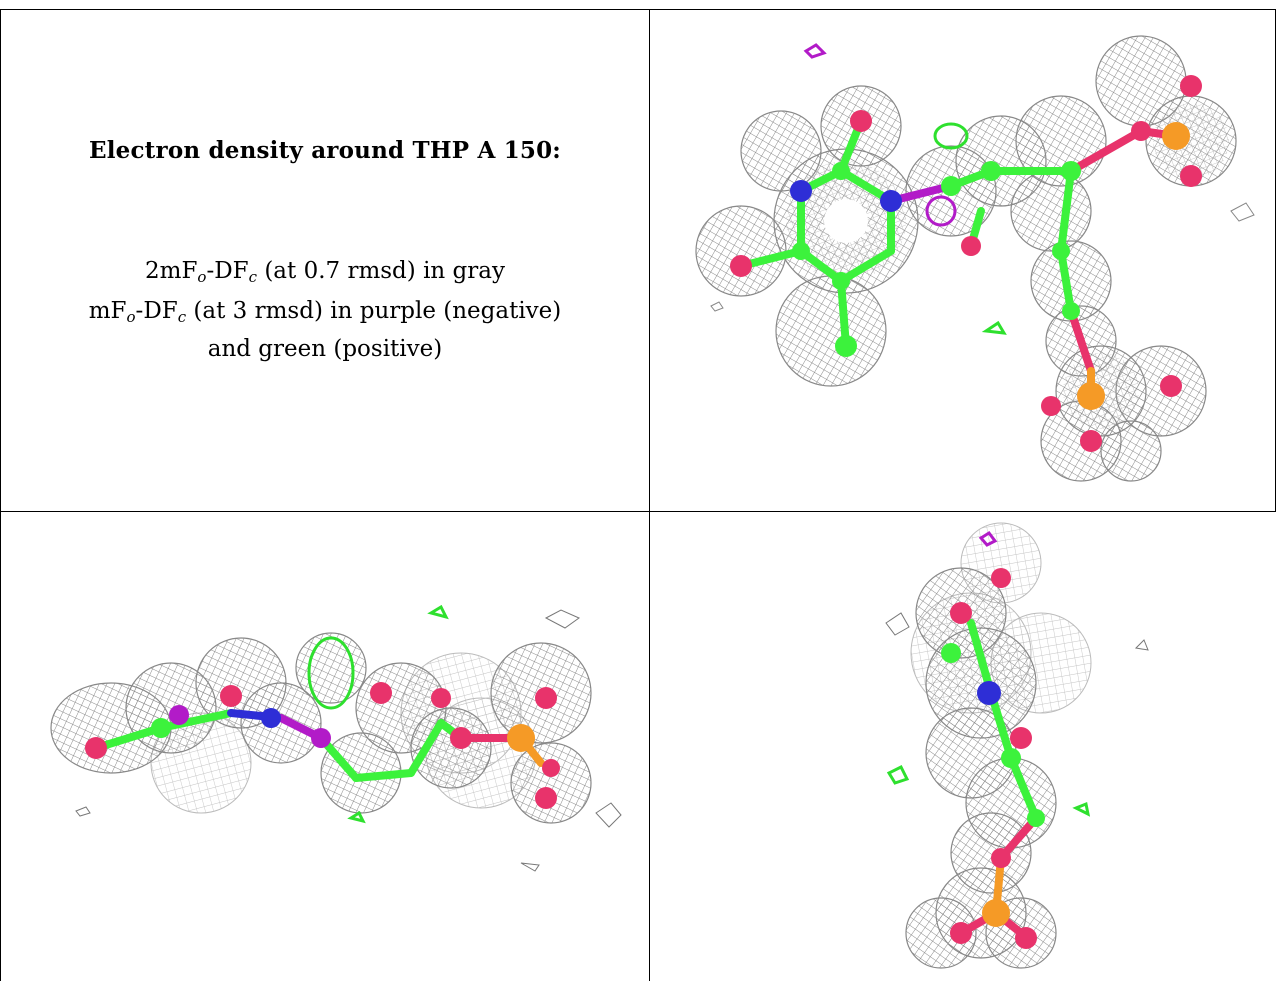 The height and width of the screenshot is (981, 1276). I want to click on caption-line-fo-dfc: mFo-DFc (at 3 rmsd) in purple (negative), so click(325, 312).